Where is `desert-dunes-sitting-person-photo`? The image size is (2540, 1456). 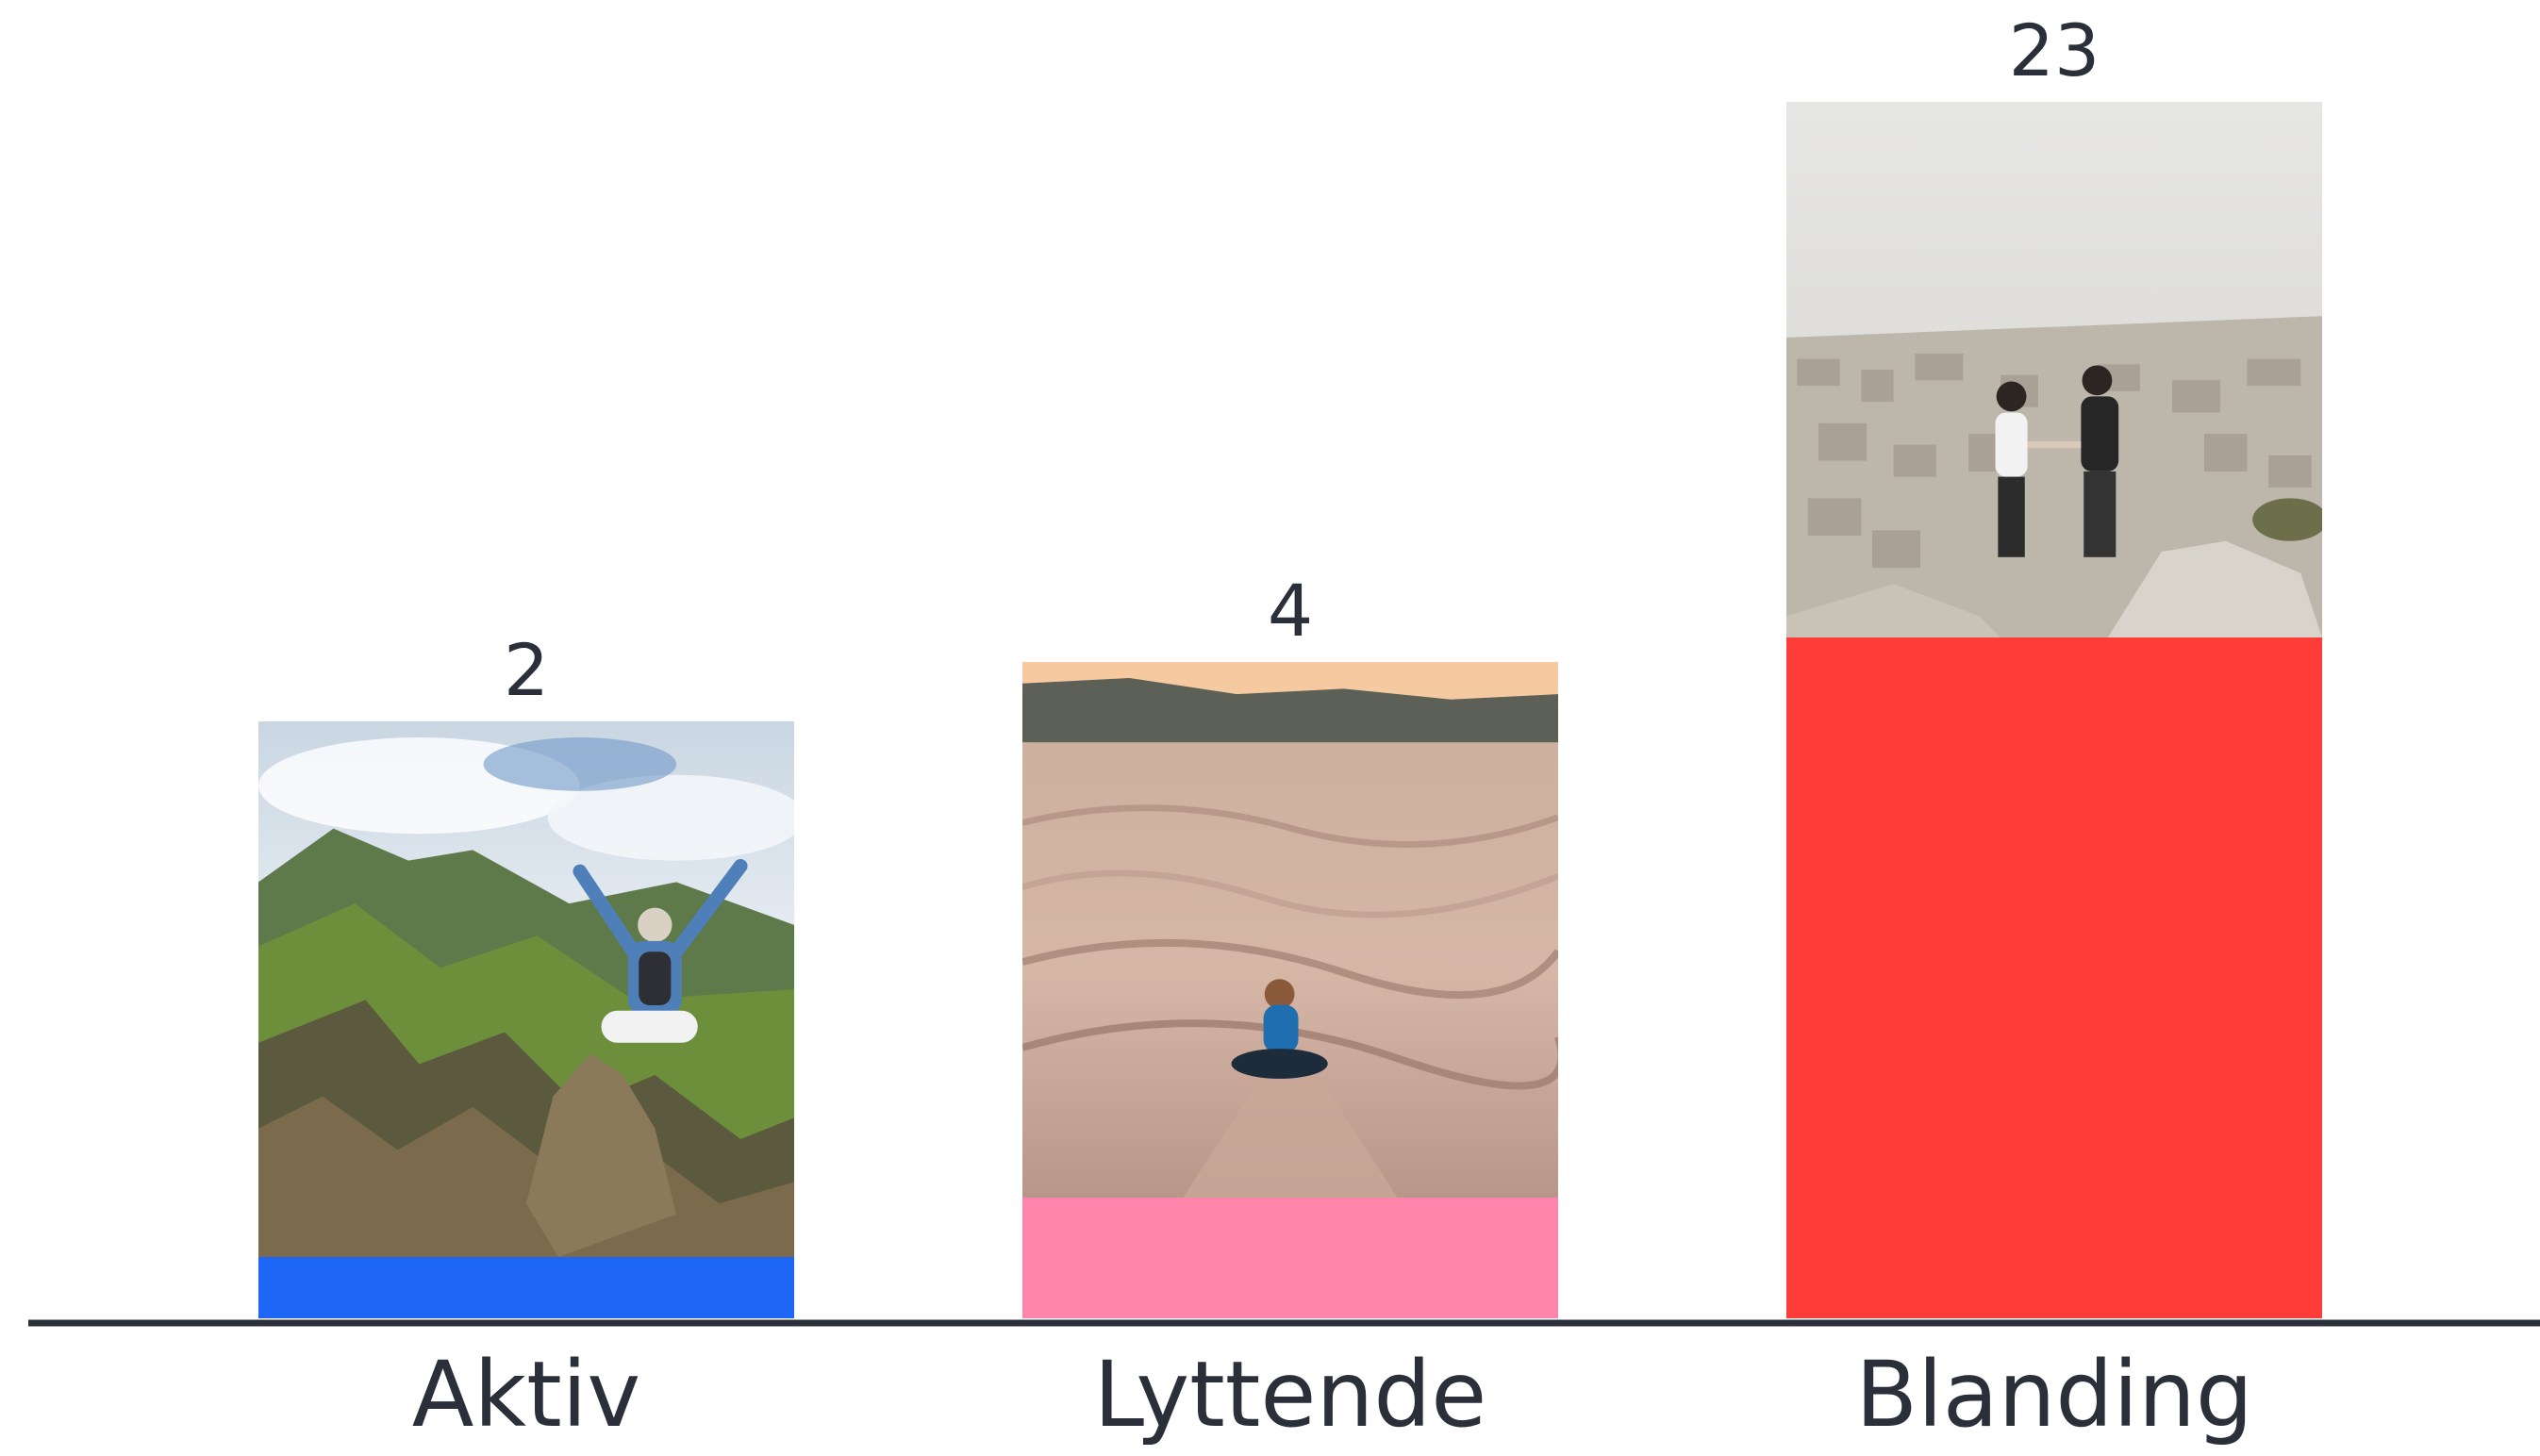 desert-dunes-sitting-person-photo is located at coordinates (1292, 930).